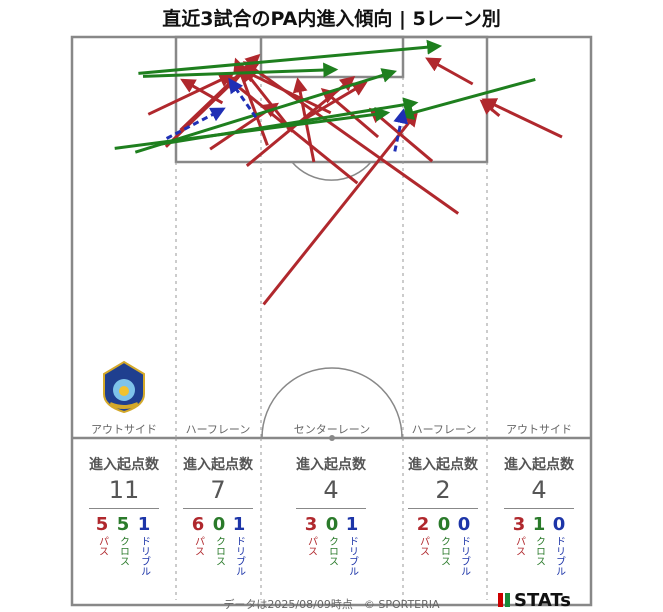  What do you see at coordinates (331, 19) in the screenshot?
I see `chart-title: 直近3試合のPA内進入傾向 | 5レーン別` at bounding box center [331, 19].